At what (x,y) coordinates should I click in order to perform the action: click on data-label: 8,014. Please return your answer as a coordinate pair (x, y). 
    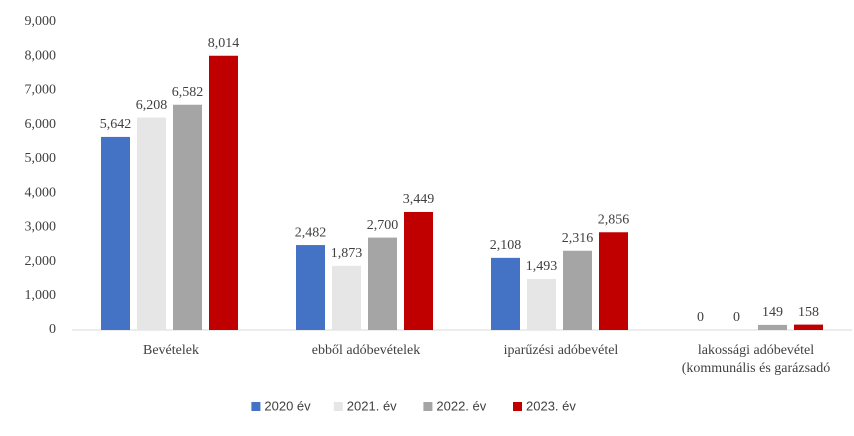
    Looking at the image, I should click on (224, 43).